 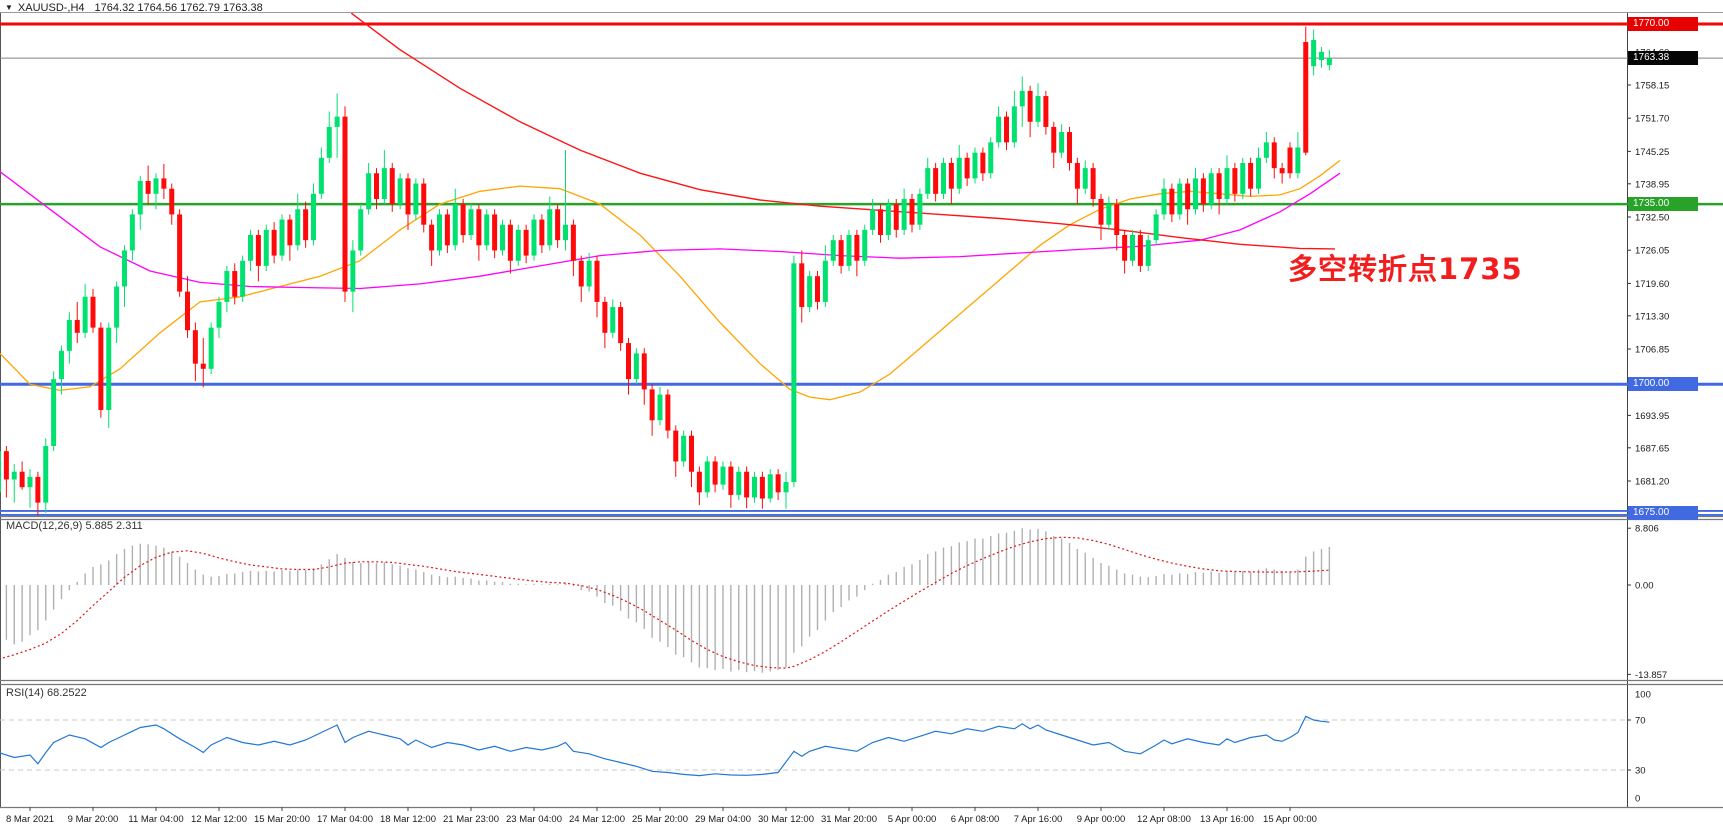 I want to click on rsi-tick-label: 0, so click(x=1637, y=799).